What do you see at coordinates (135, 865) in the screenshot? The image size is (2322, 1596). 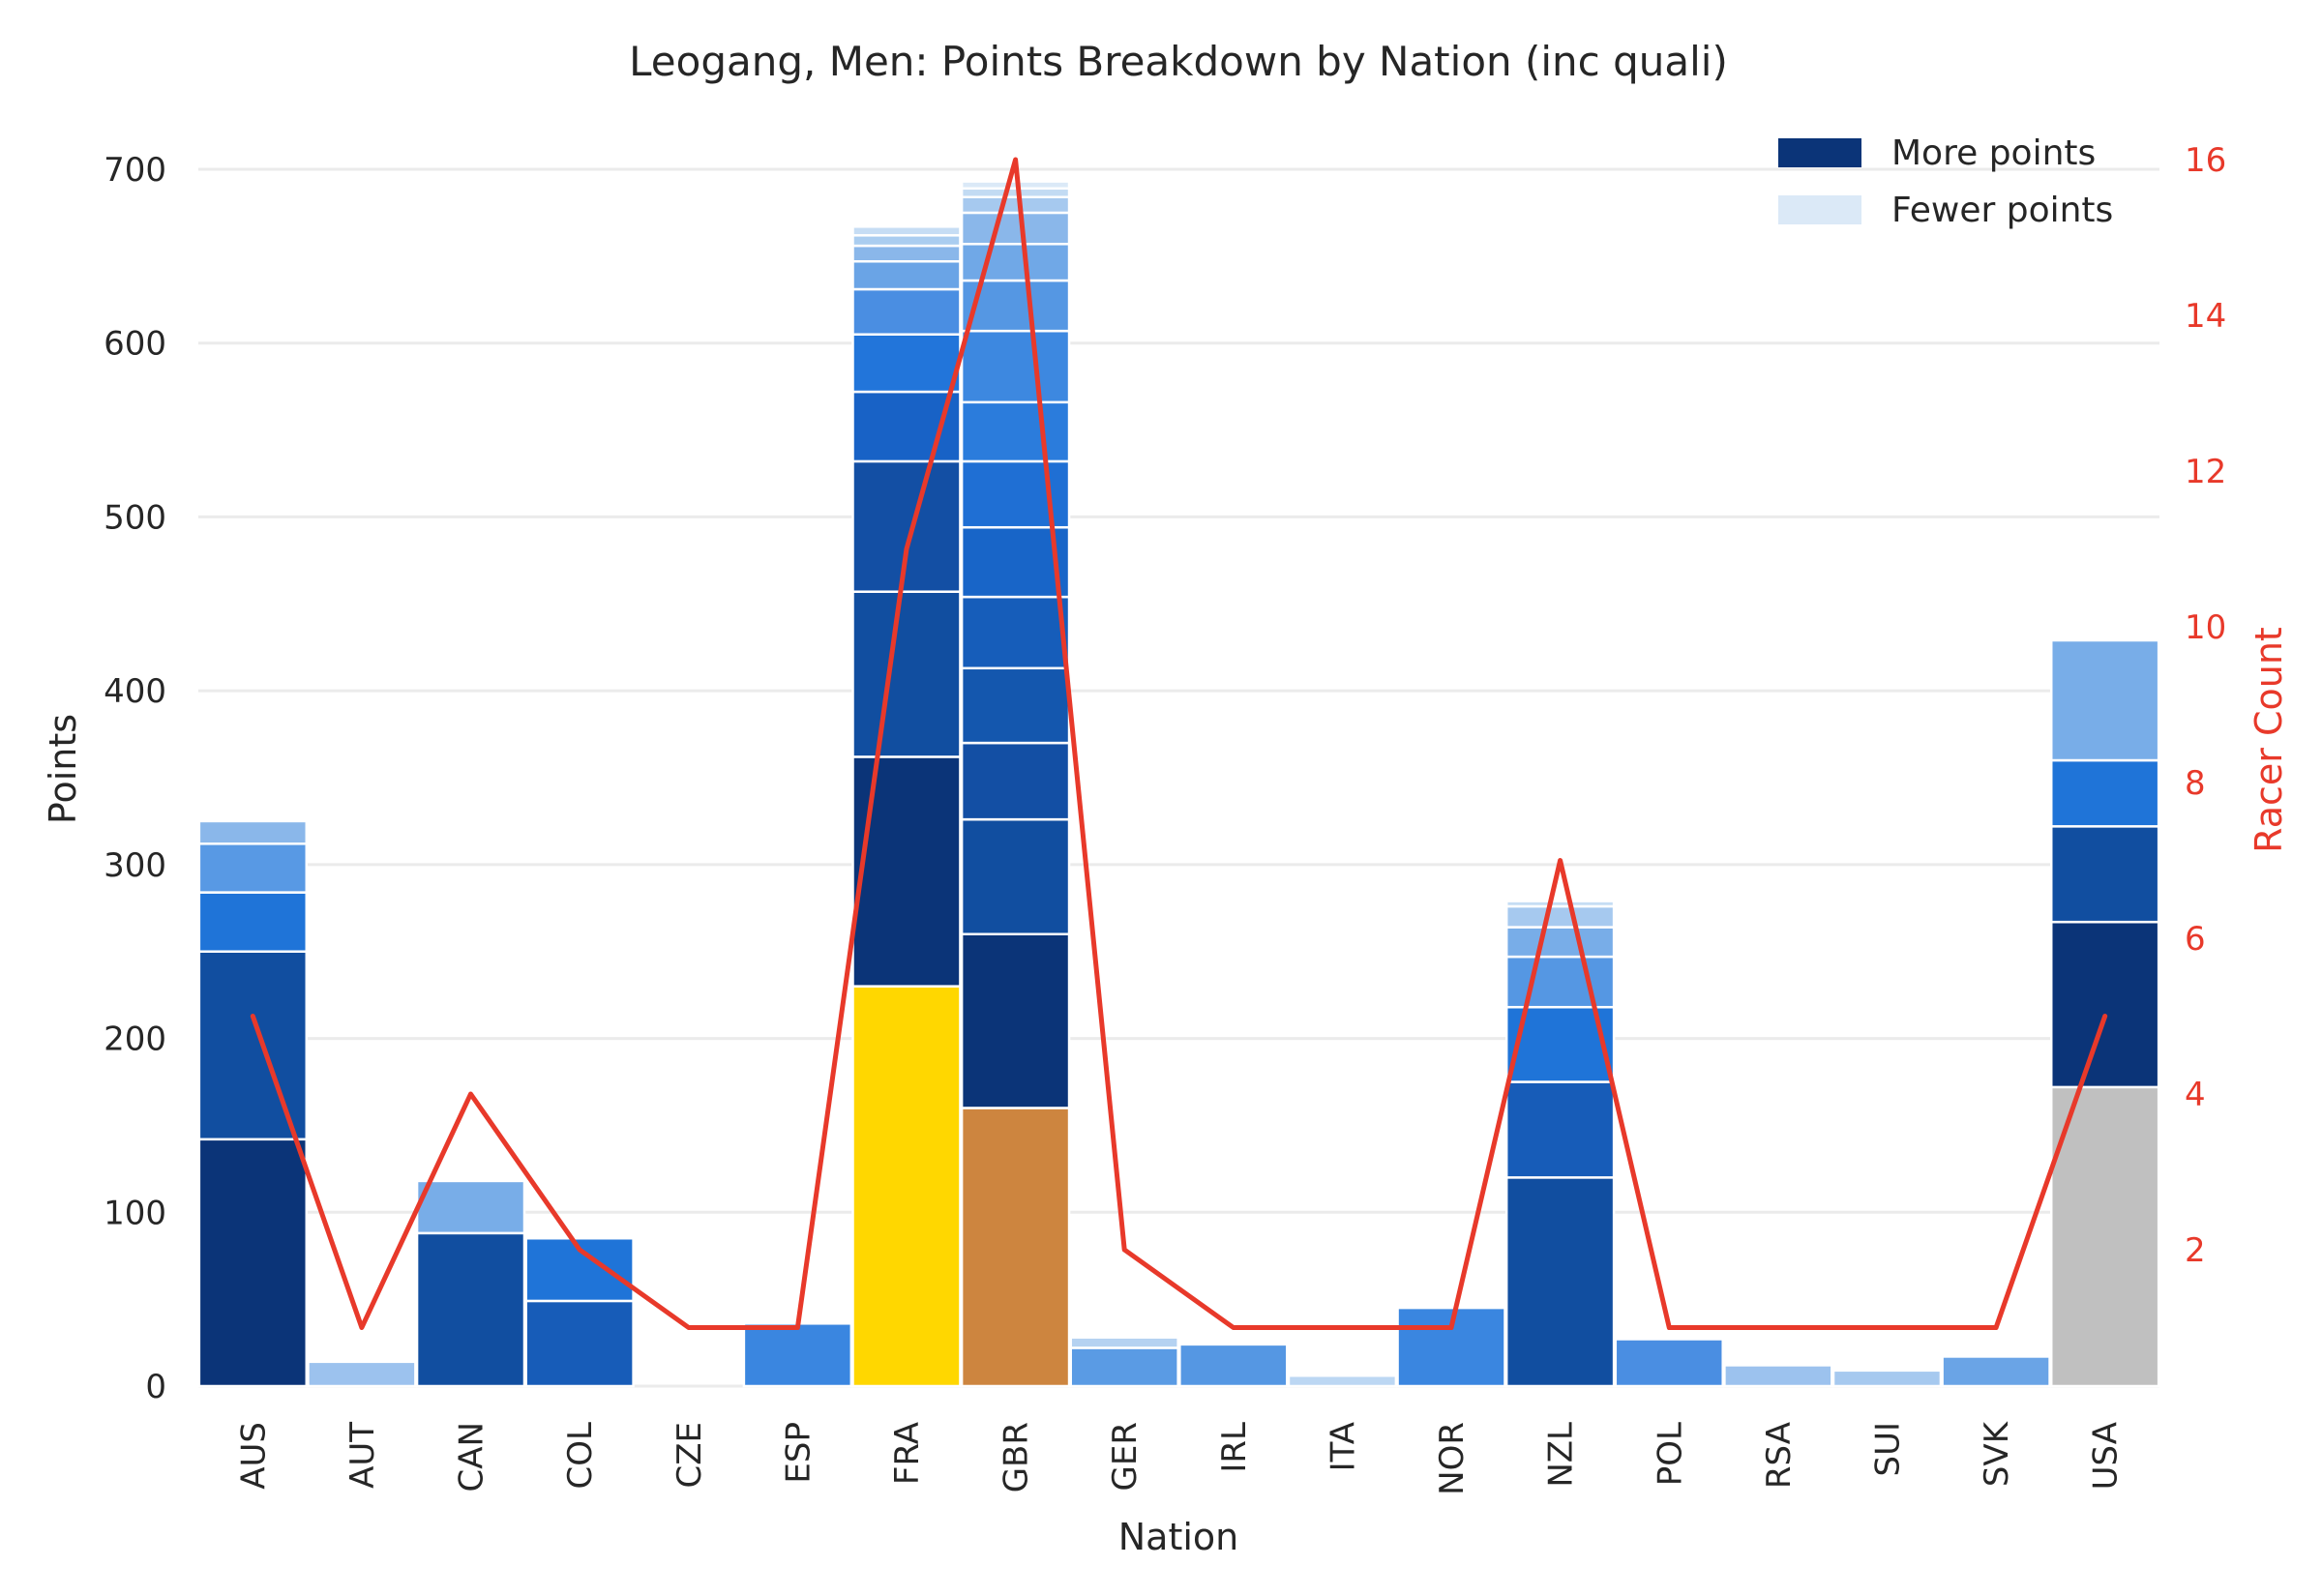 I see `y-tick-label: 300` at bounding box center [135, 865].